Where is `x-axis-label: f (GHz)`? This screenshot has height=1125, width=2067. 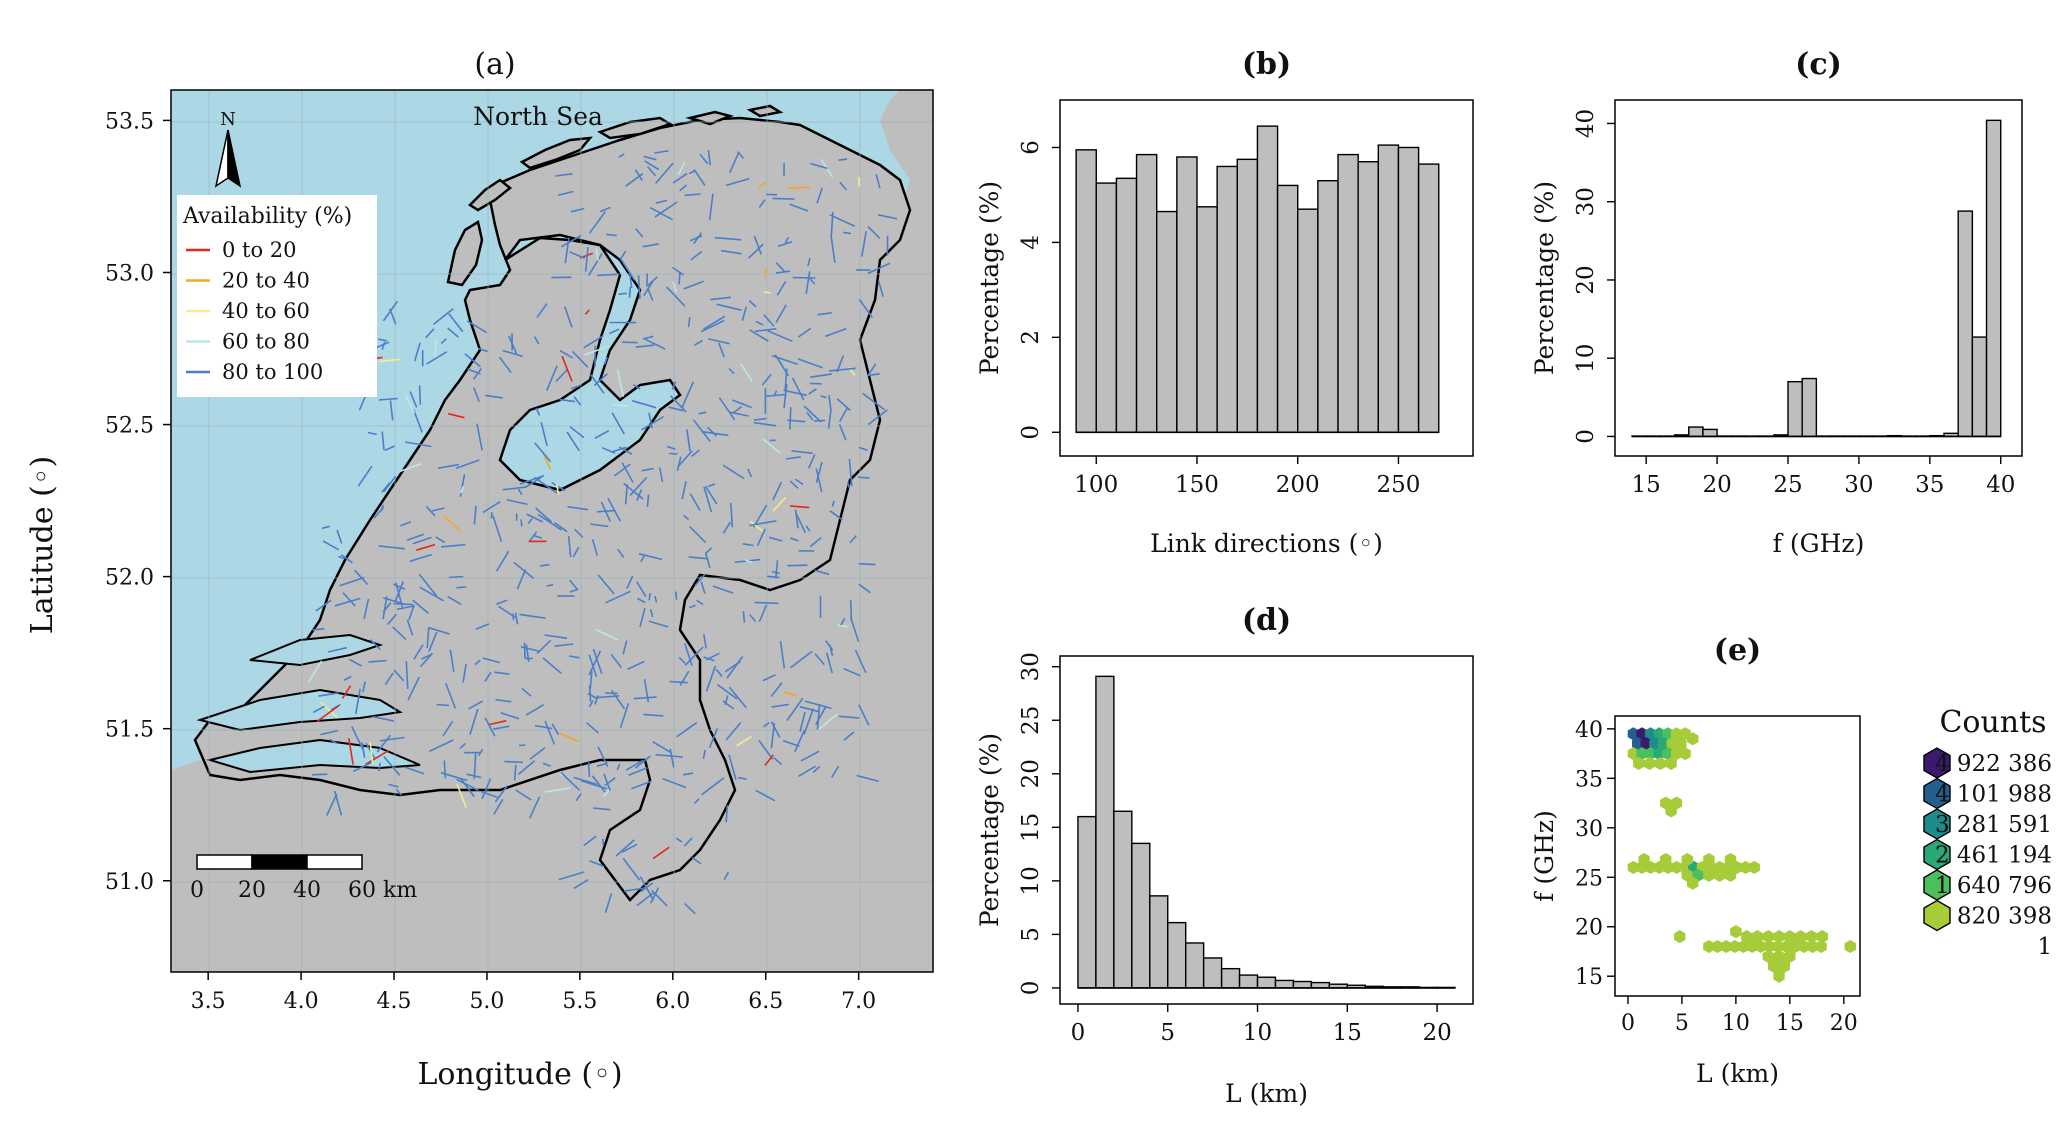
x-axis-label: f (GHz) is located at coordinates (1819, 543).